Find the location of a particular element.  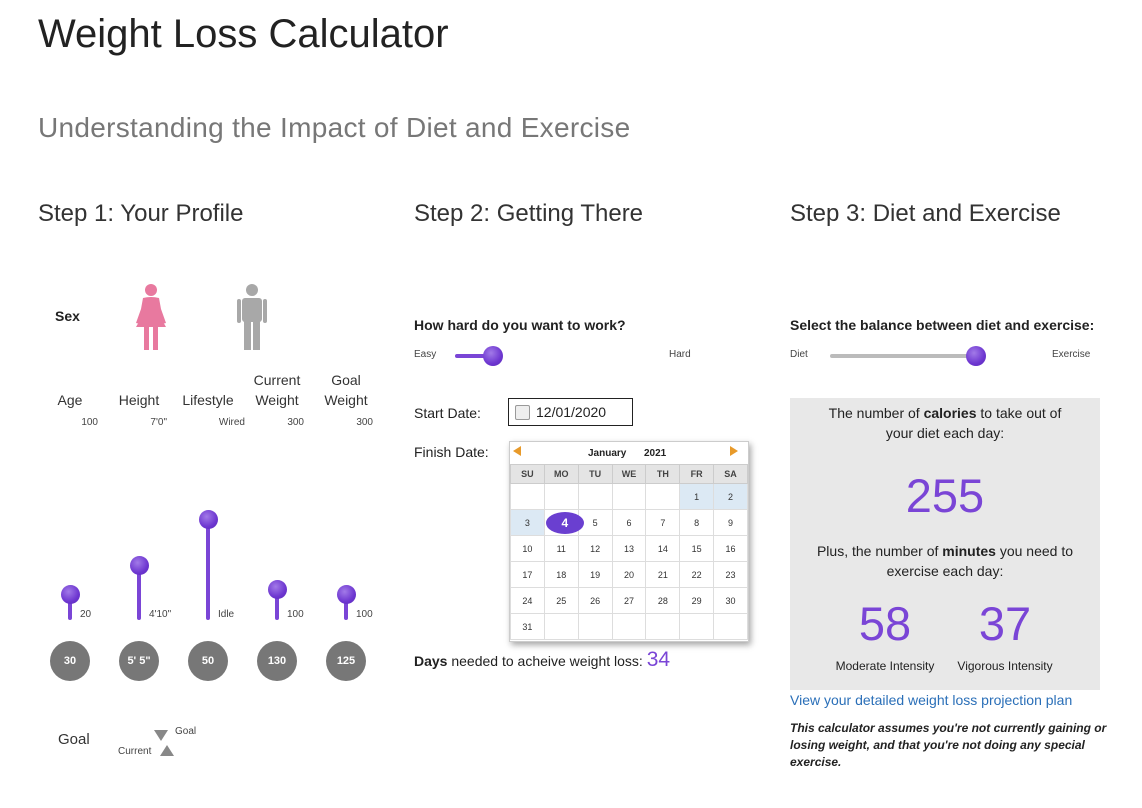

goal-weight-value: 125 is located at coordinates (346, 661).